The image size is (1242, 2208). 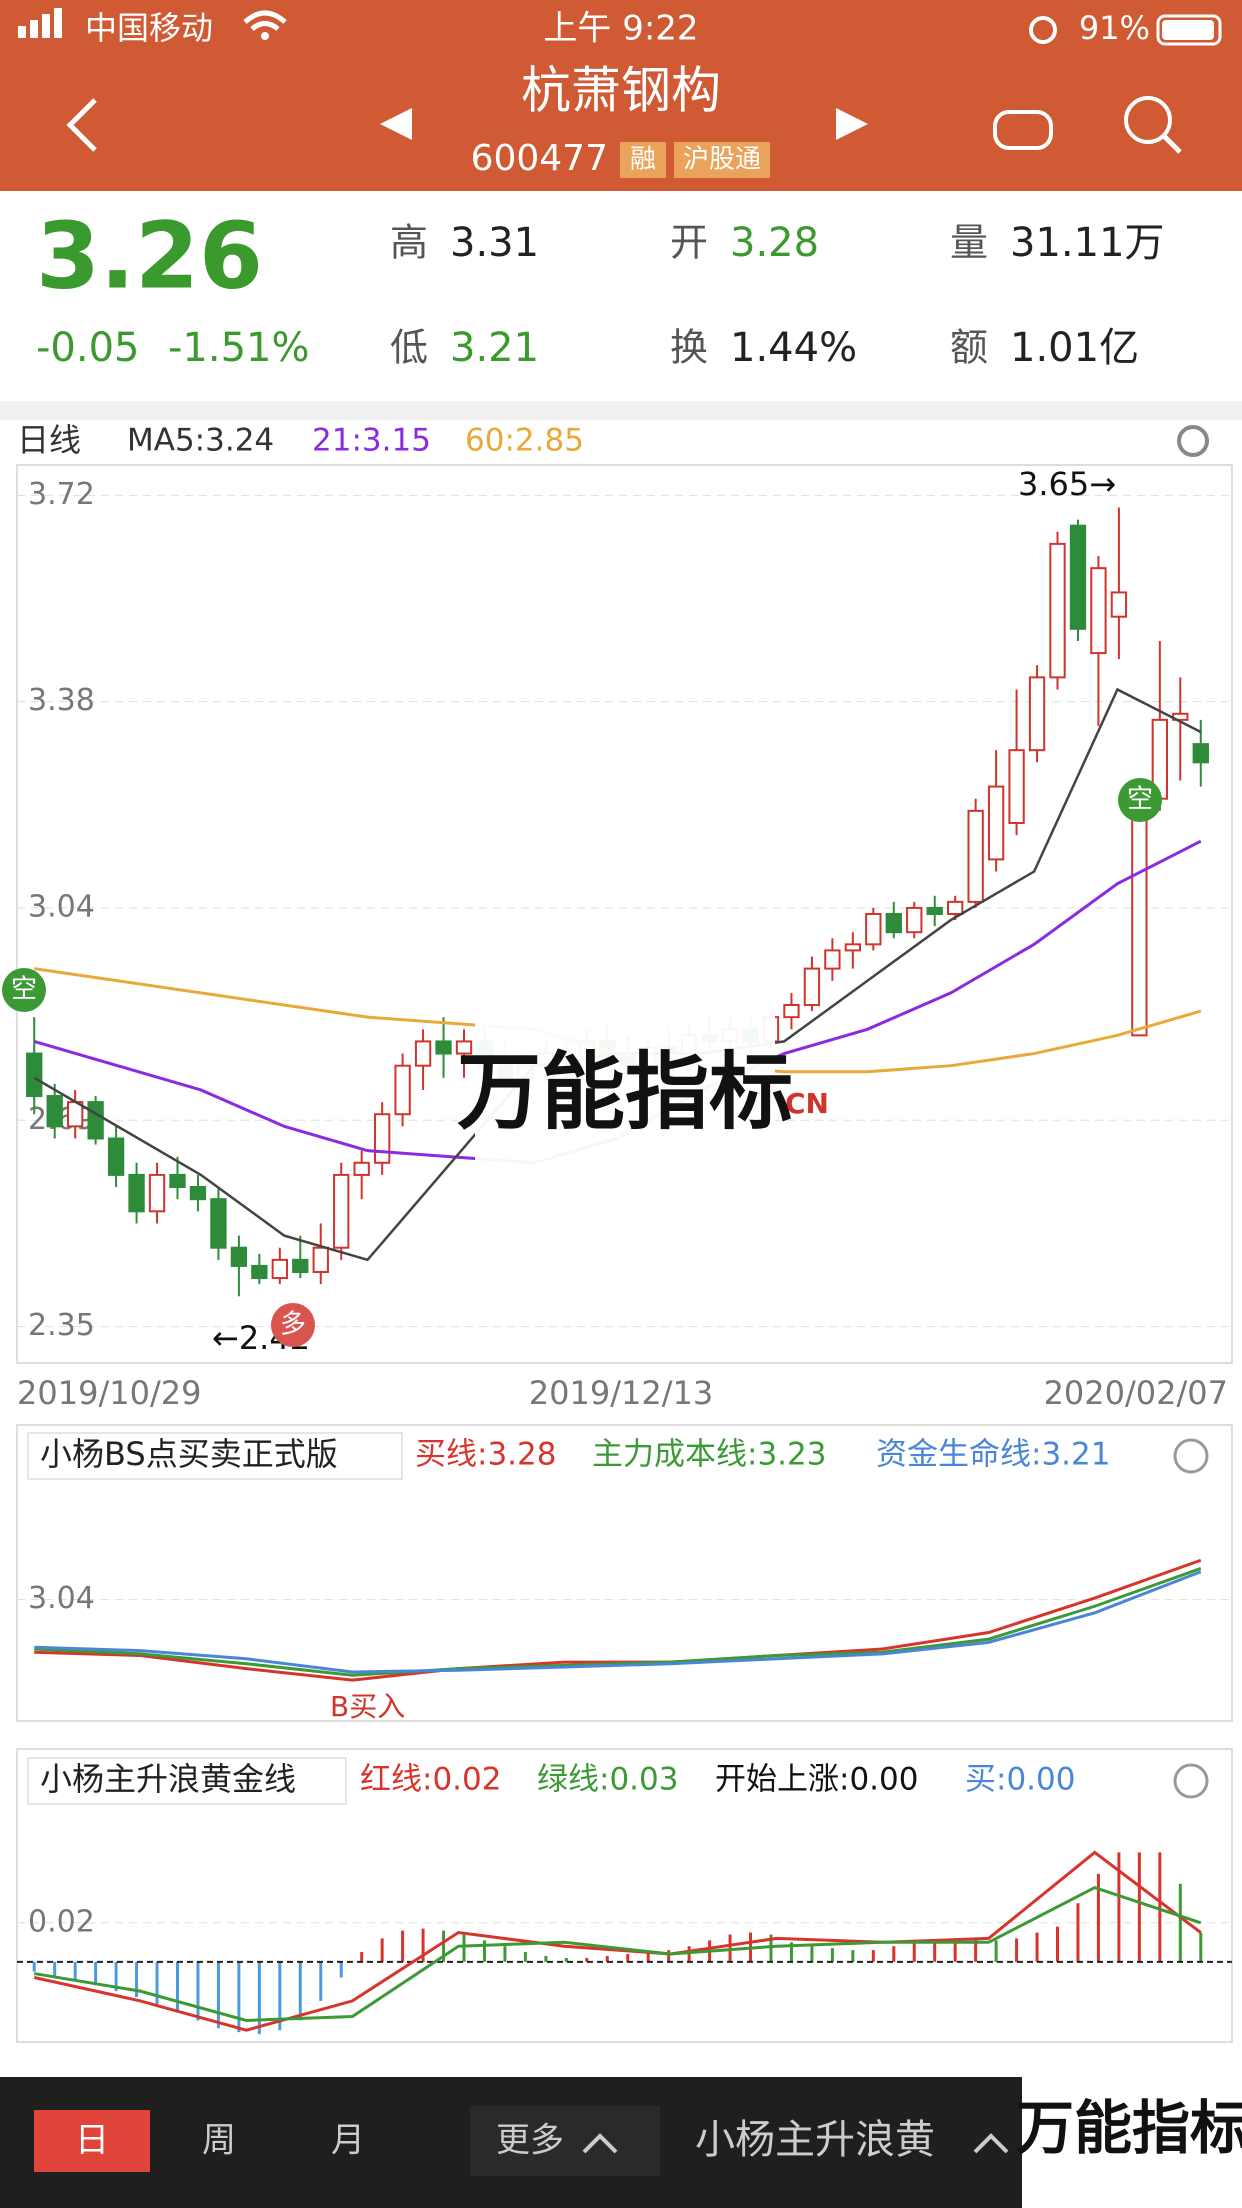 What do you see at coordinates (494, 243) in the screenshot?
I see `field-value: 3.31` at bounding box center [494, 243].